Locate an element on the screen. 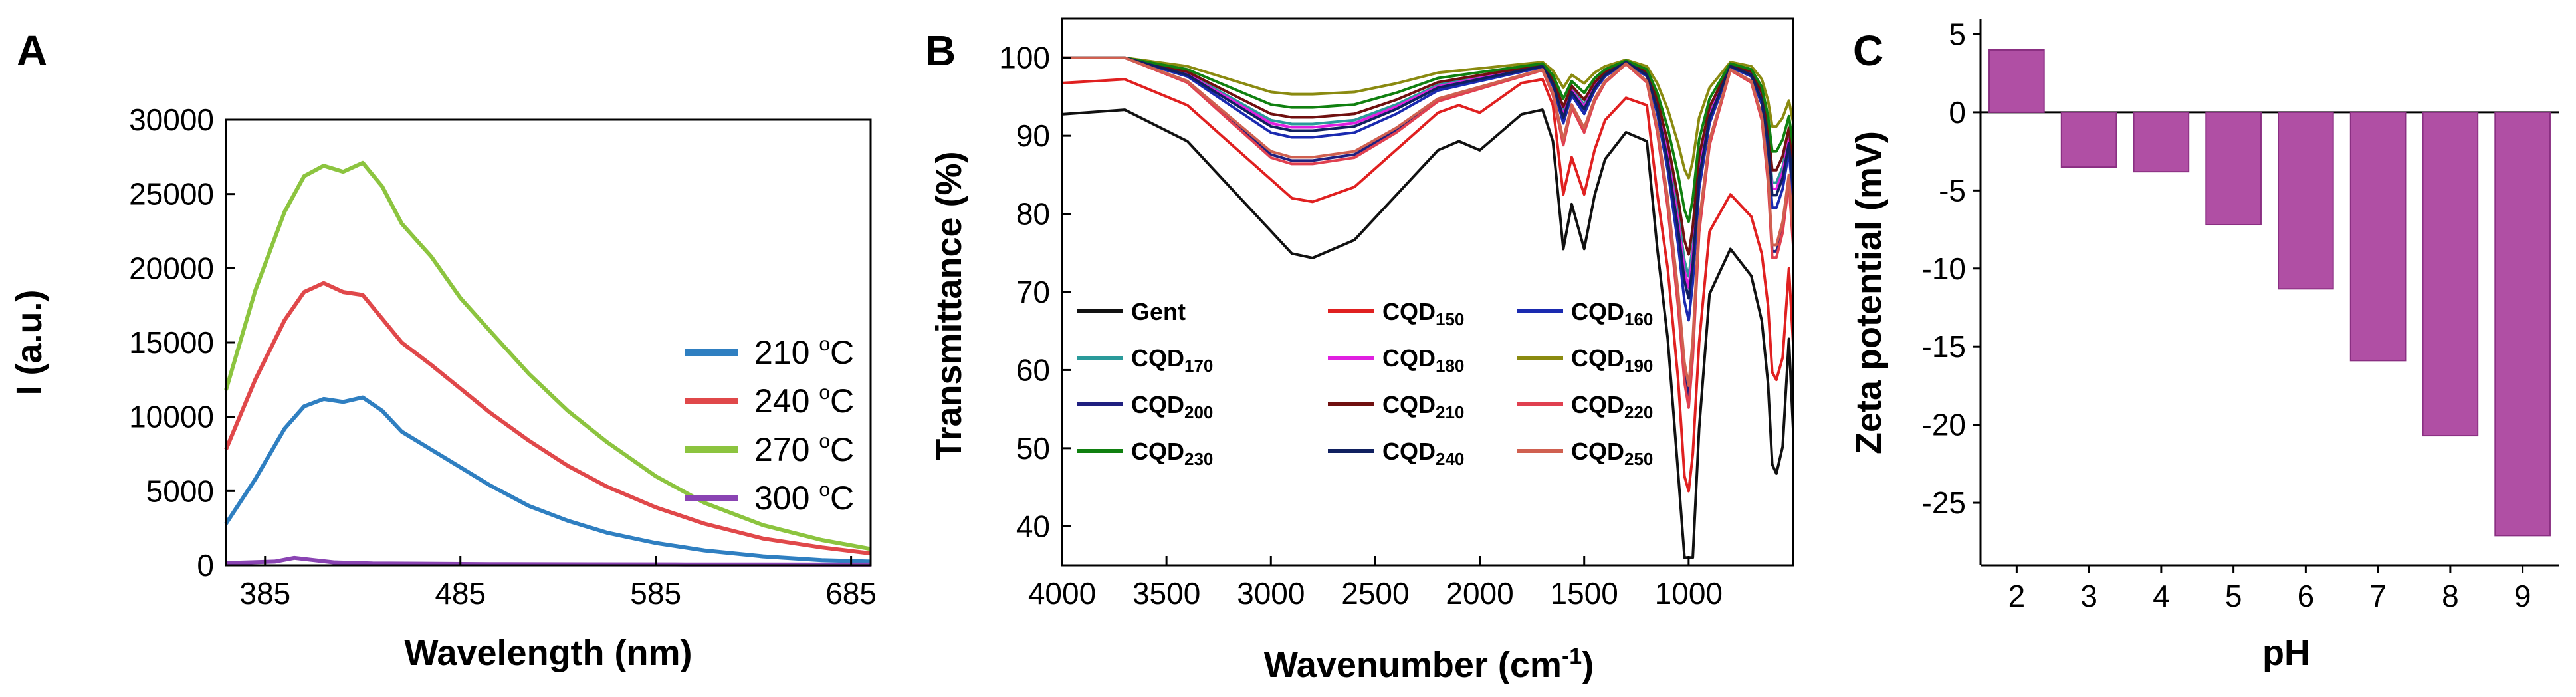  panel-b-legend-base: Gent is located at coordinates (1158, 311).